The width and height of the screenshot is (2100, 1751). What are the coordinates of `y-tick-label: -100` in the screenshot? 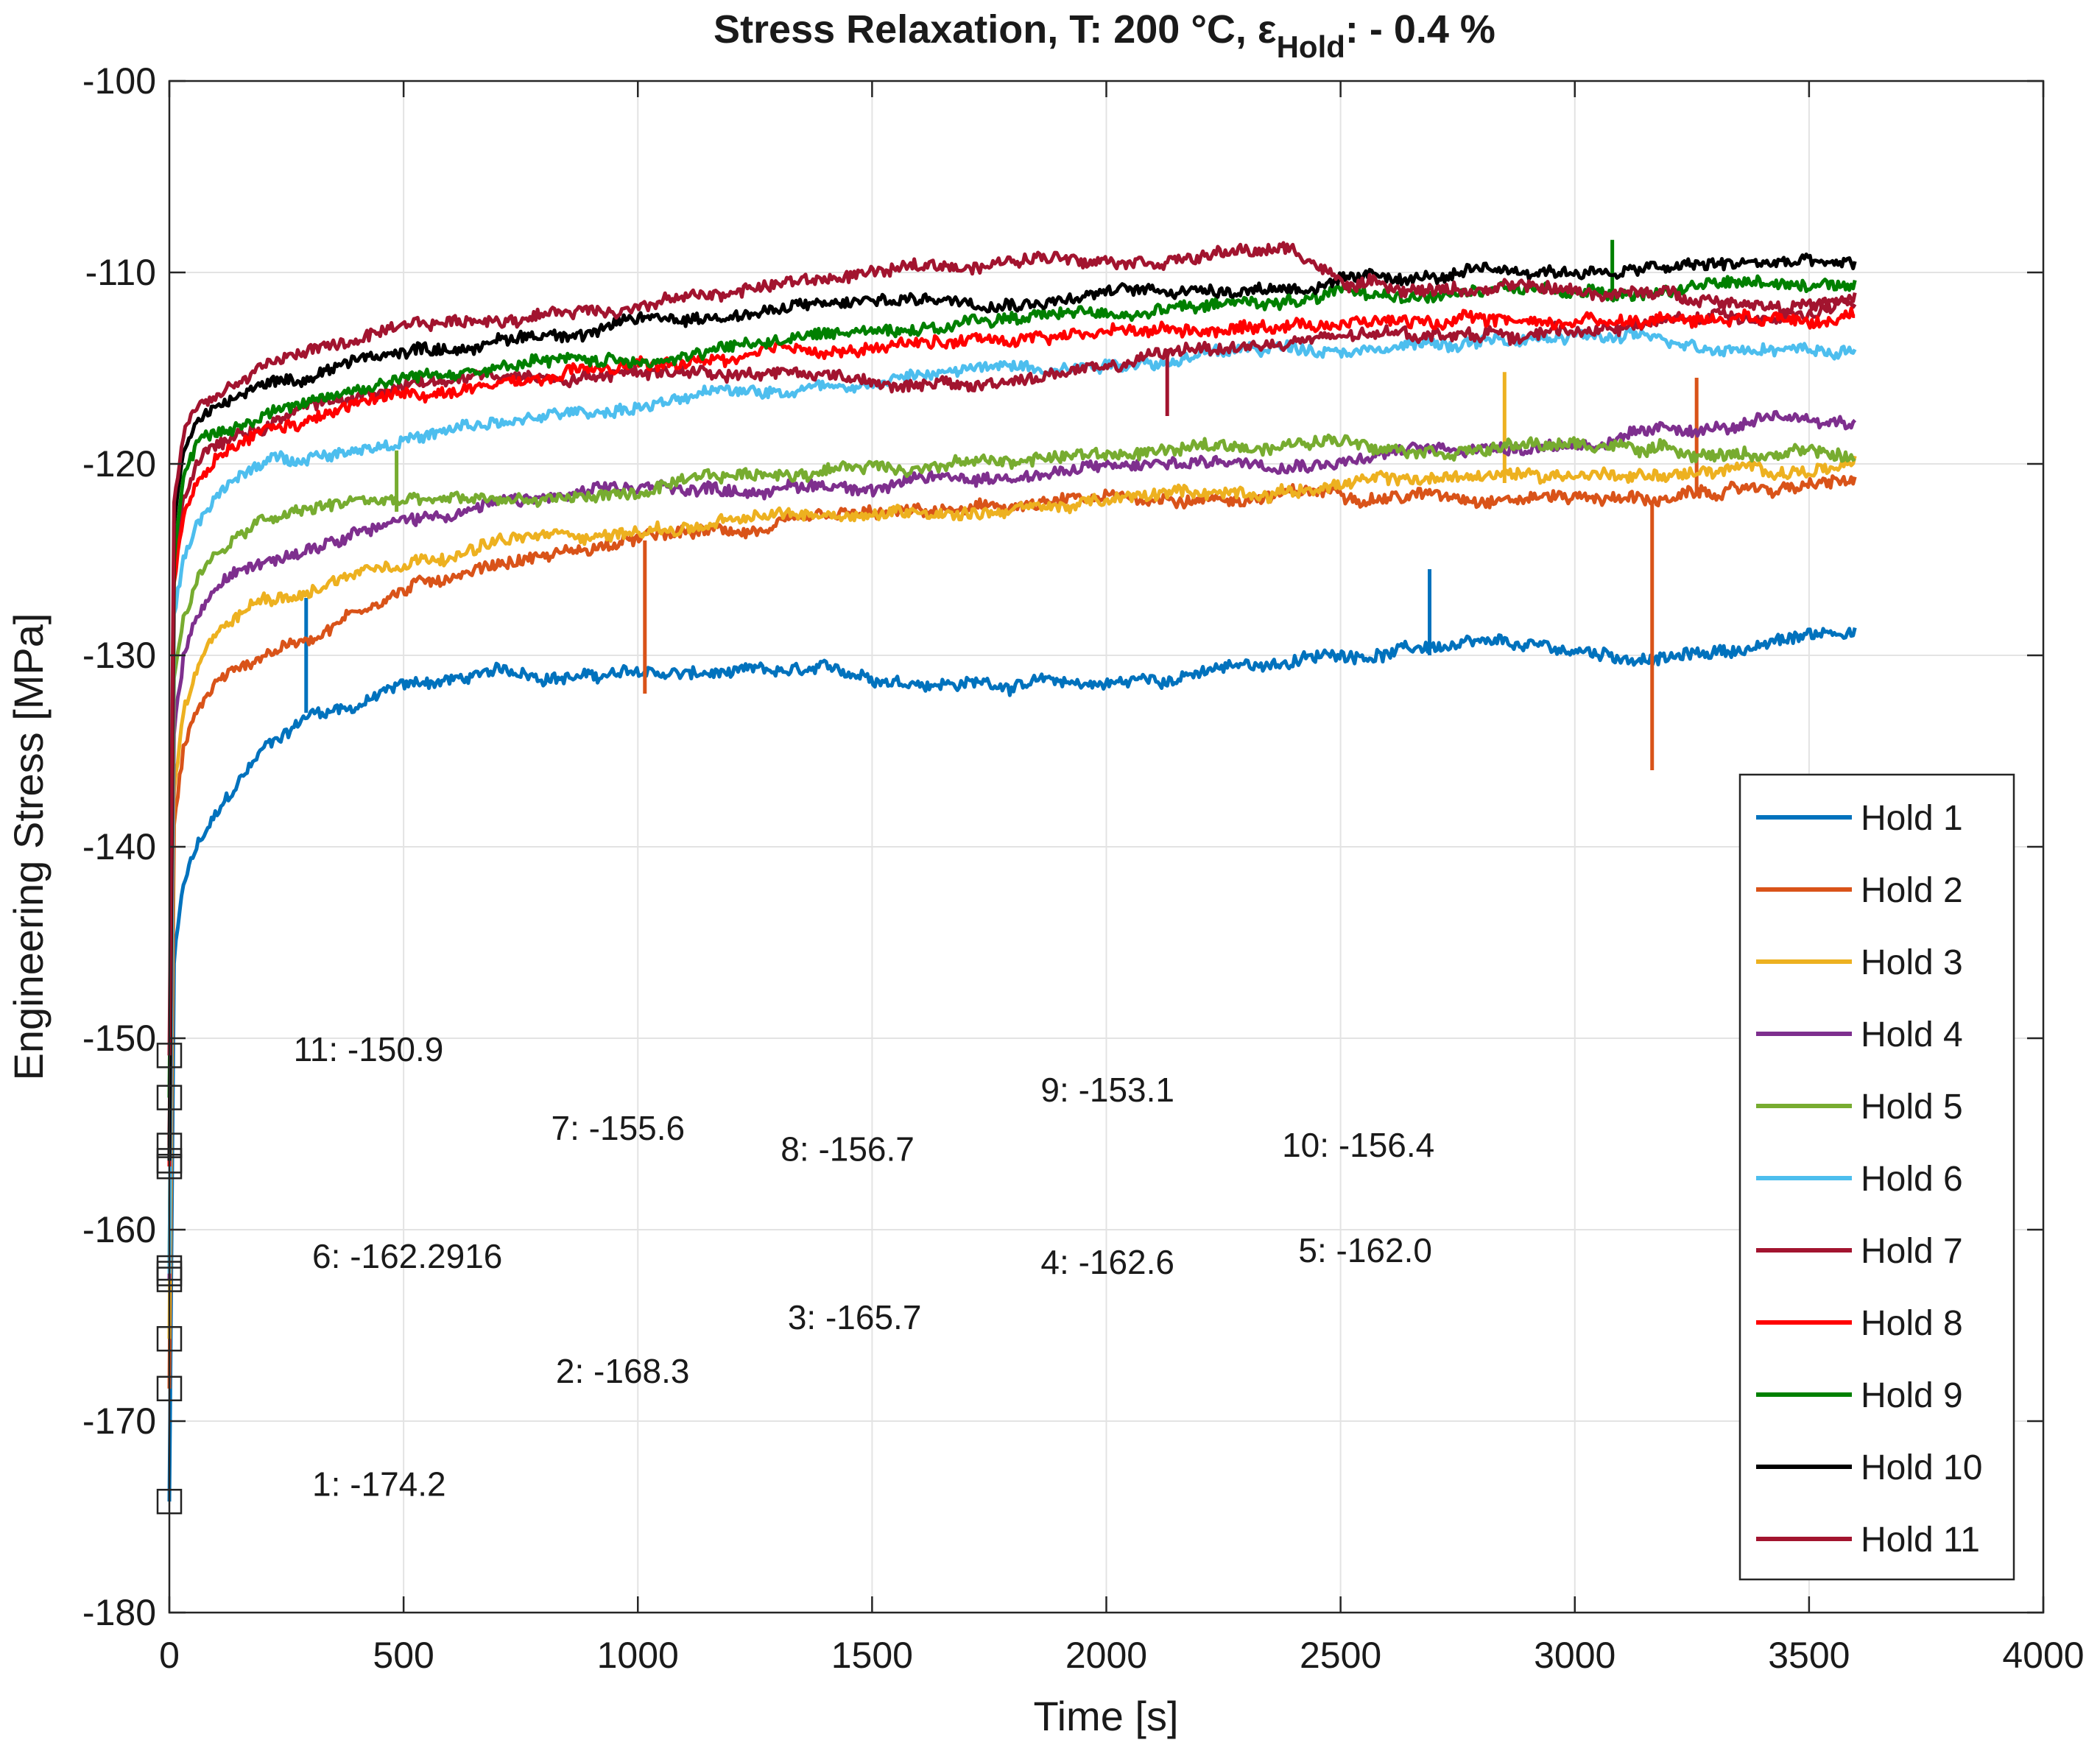 It's located at (119, 81).